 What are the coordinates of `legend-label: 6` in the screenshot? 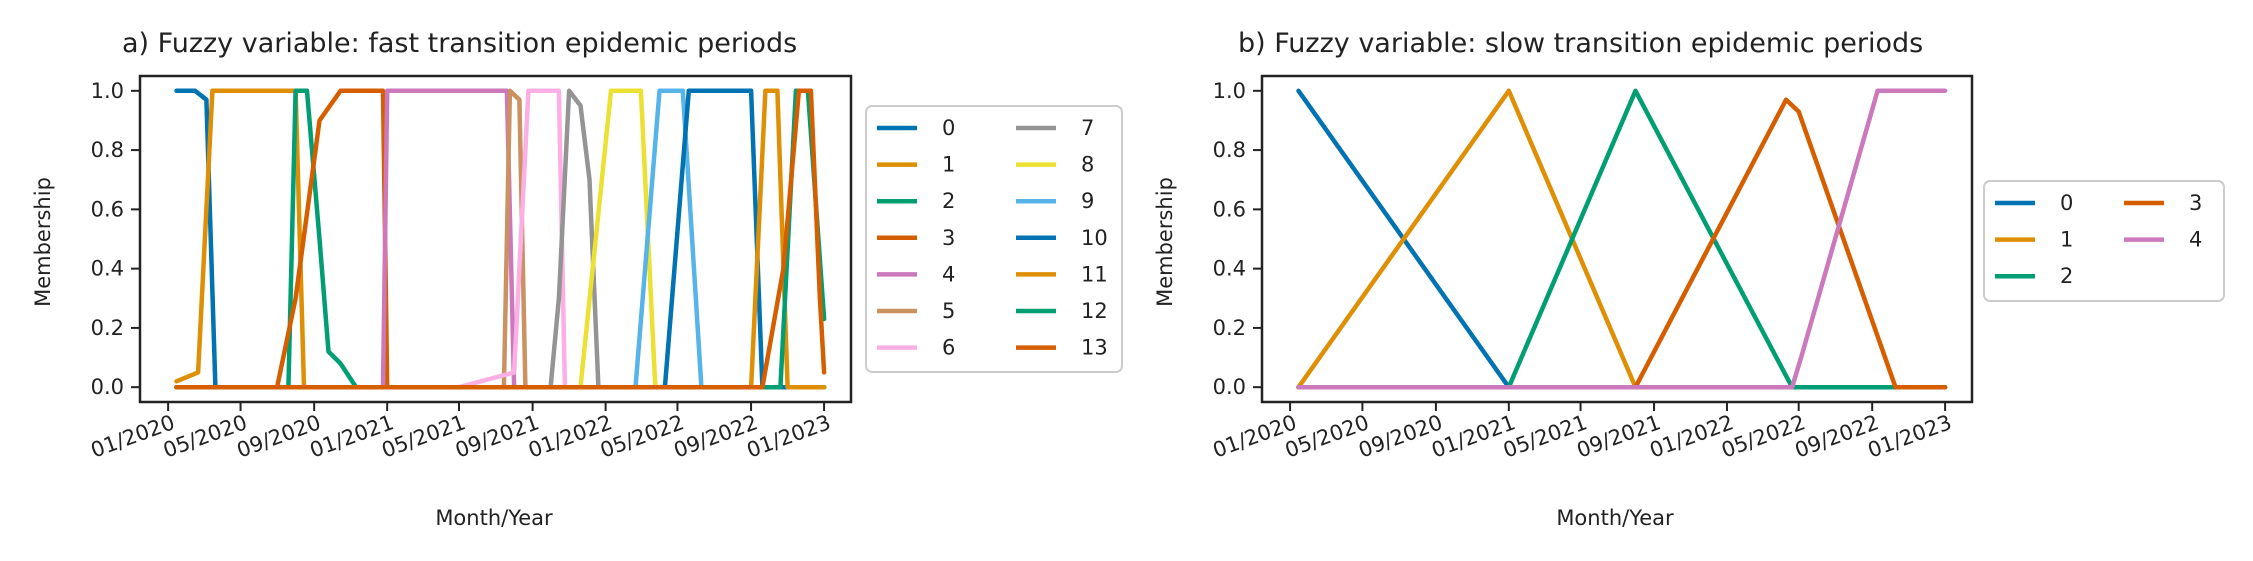 It's located at (948, 348).